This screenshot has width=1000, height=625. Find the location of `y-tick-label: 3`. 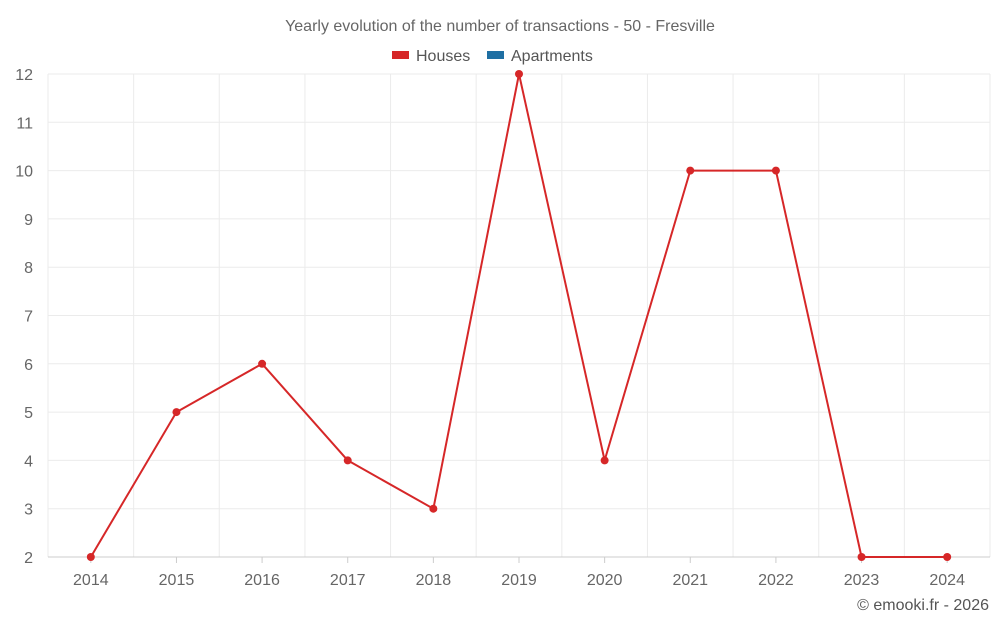

y-tick-label: 3 is located at coordinates (28, 510).